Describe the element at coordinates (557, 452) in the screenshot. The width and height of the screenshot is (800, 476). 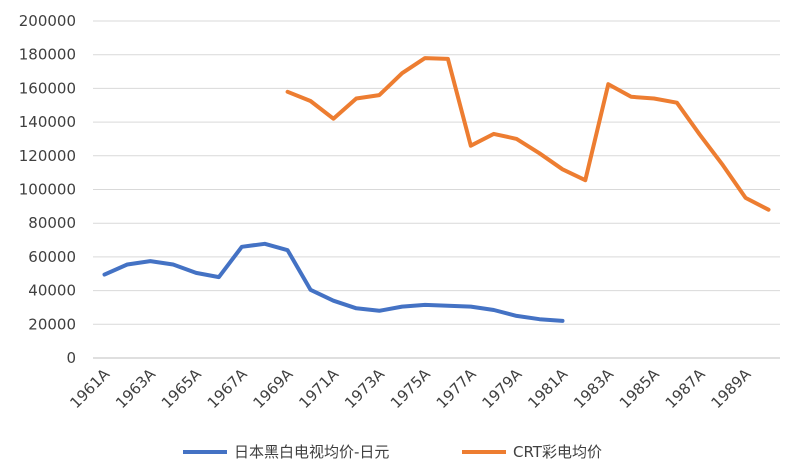
I see `legend-label-crt-tv: CRT彩电均价` at that location.